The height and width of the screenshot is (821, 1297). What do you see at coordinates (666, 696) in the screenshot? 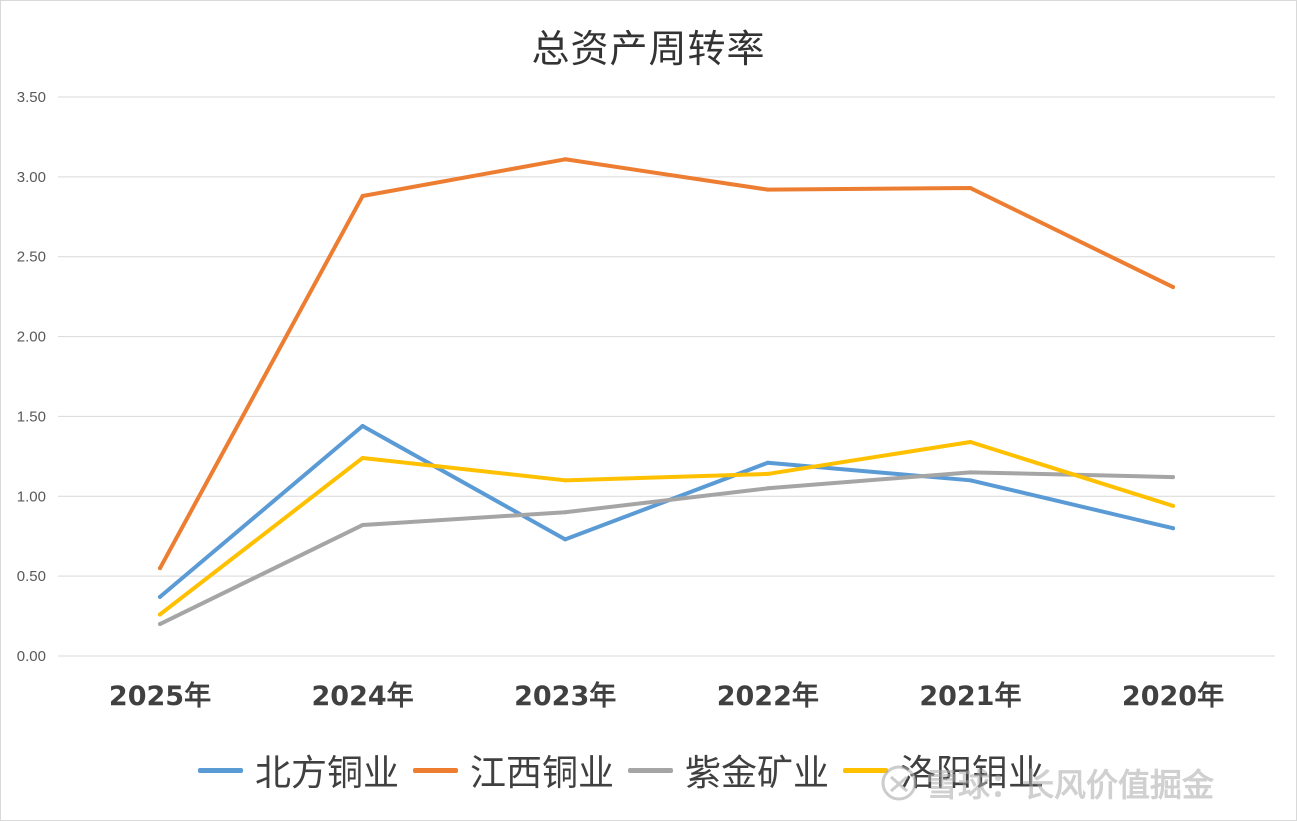
I see `x-axis: 2025年 2024年 2023年 2022年 2021年 2020年` at bounding box center [666, 696].